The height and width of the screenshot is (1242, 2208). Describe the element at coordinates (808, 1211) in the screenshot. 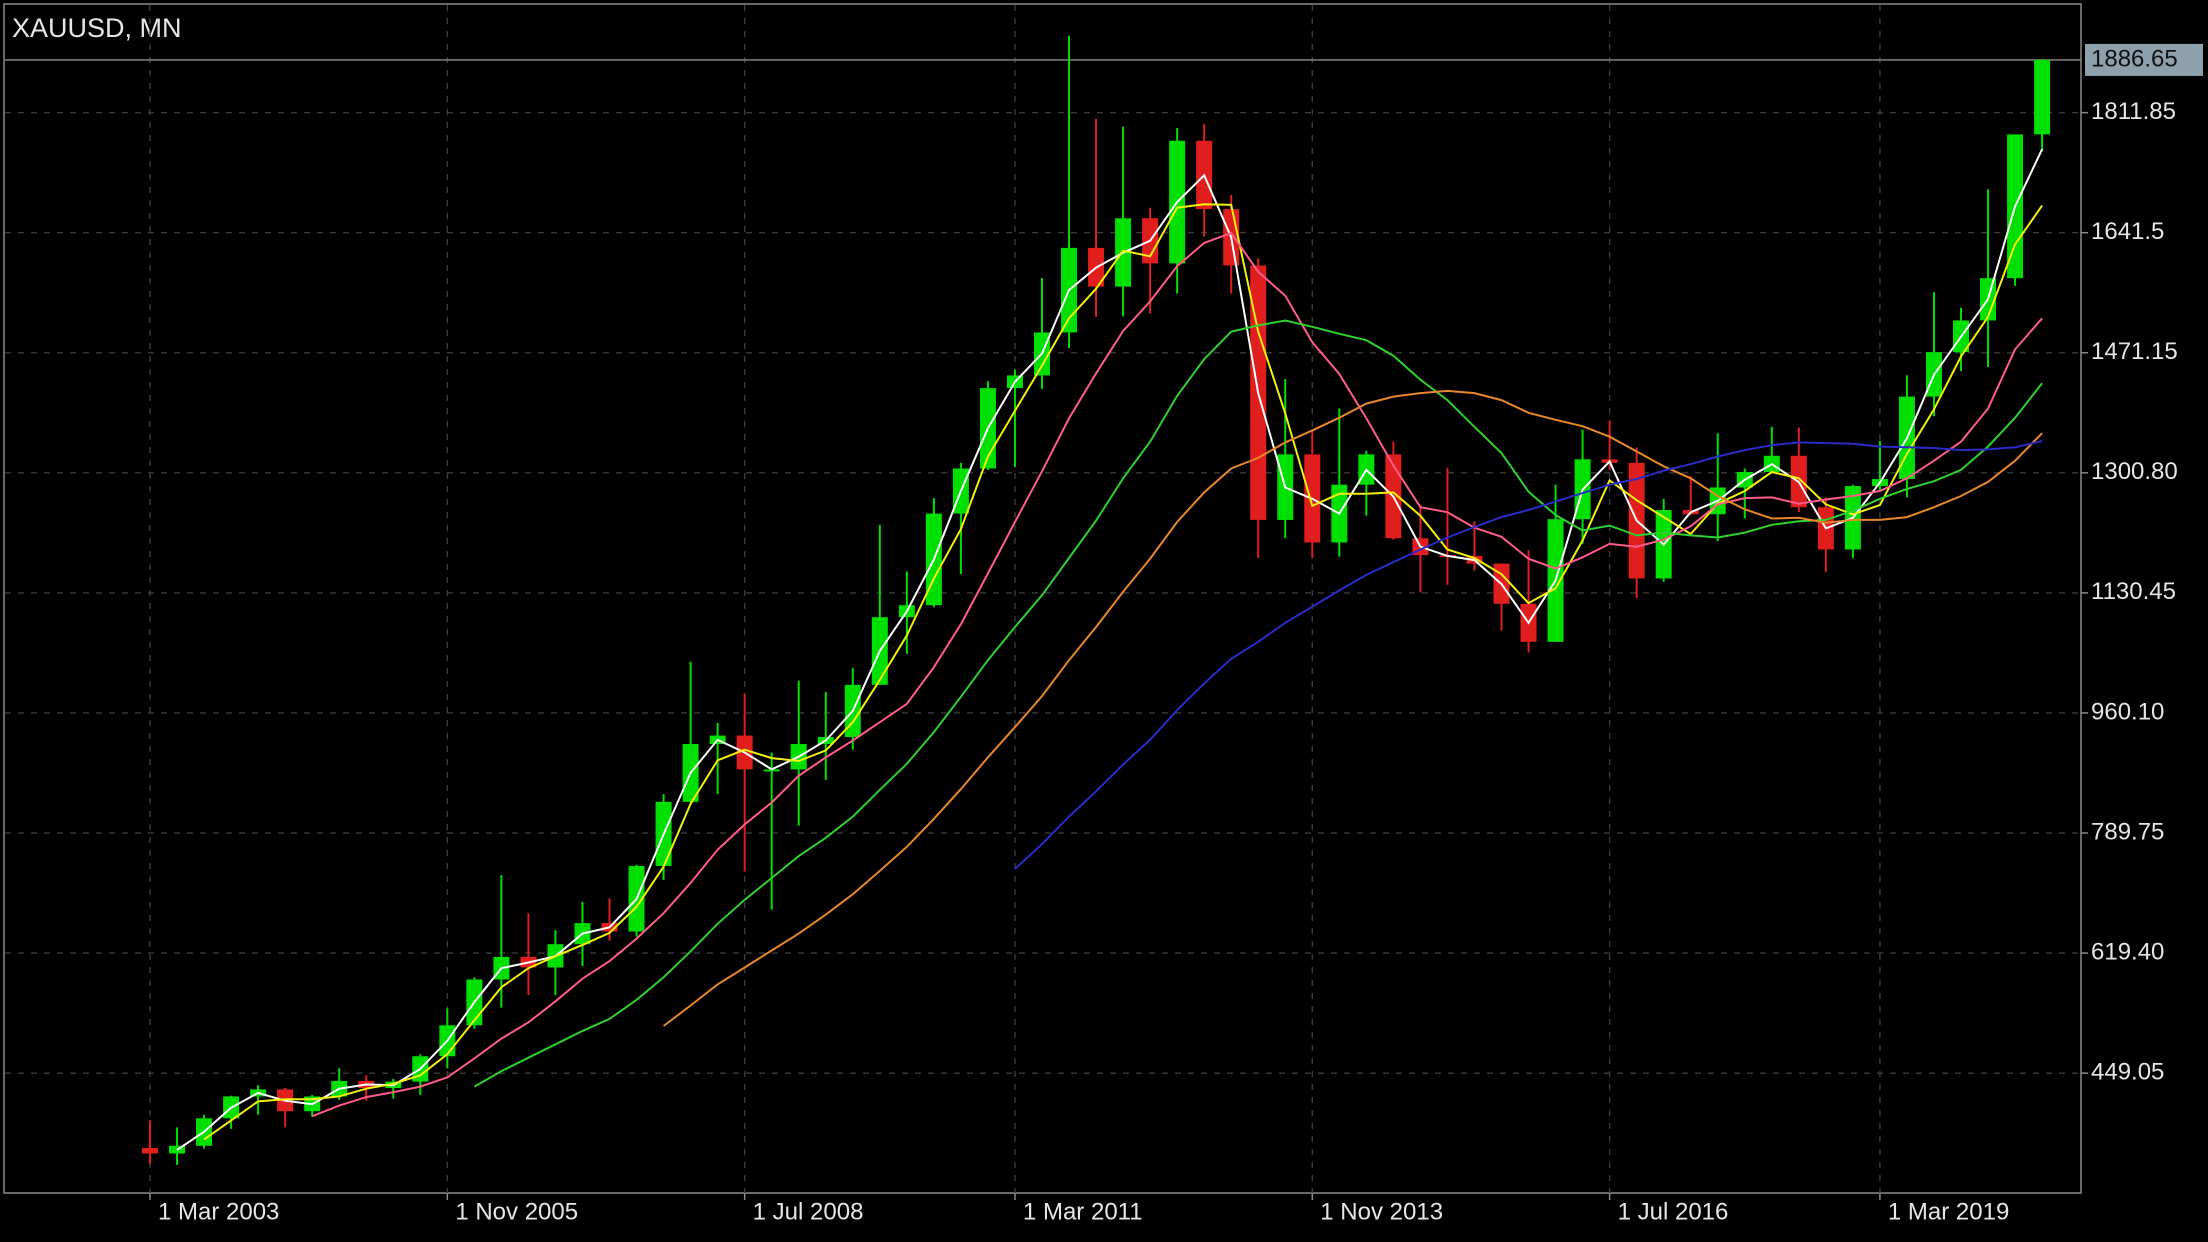

I see `x-tick-label: 1 Jul 2008` at that location.